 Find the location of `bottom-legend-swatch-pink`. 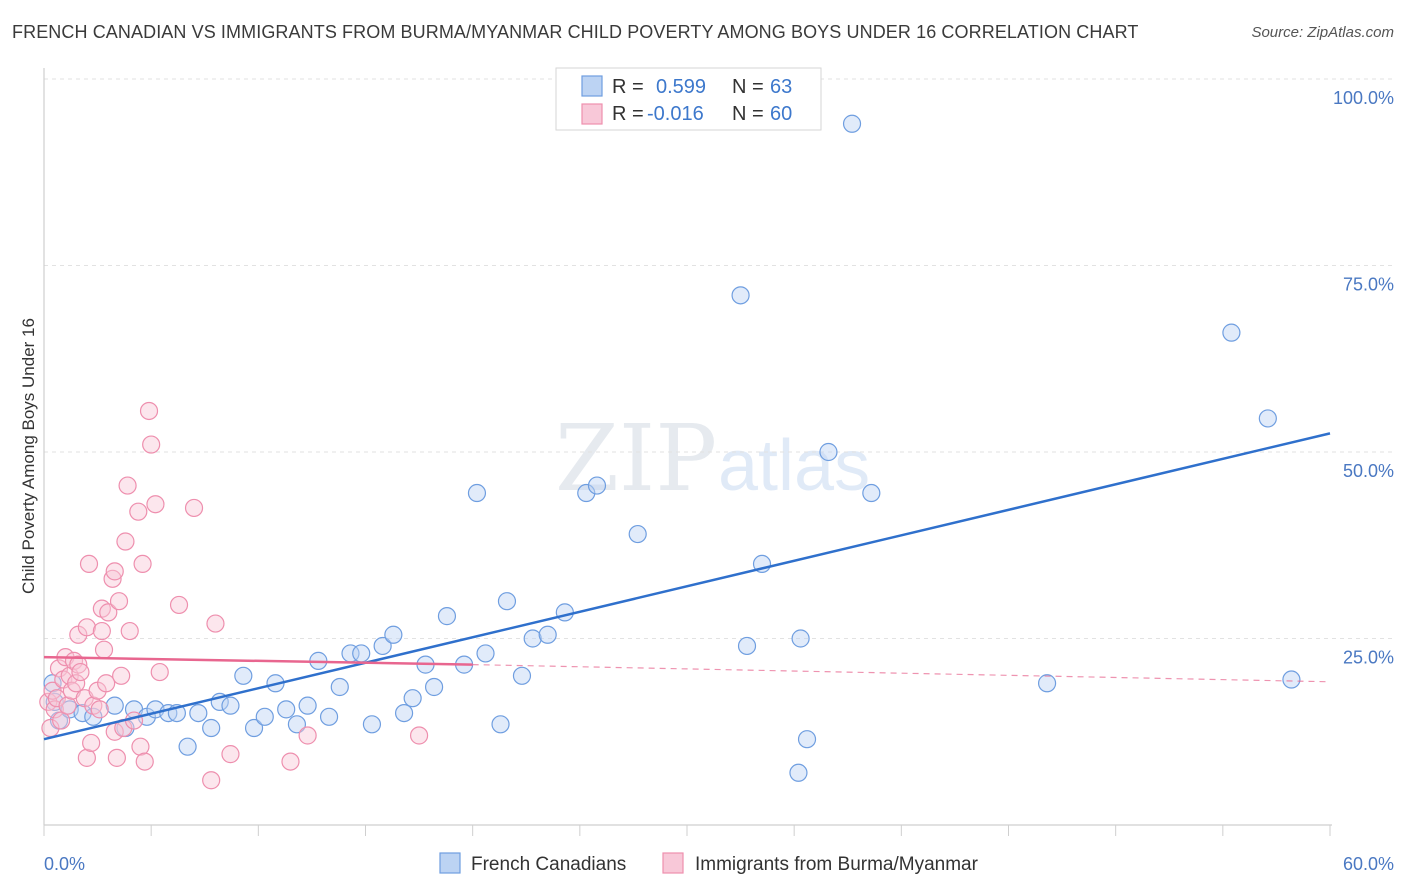

bottom-legend-swatch-pink is located at coordinates (673, 863).